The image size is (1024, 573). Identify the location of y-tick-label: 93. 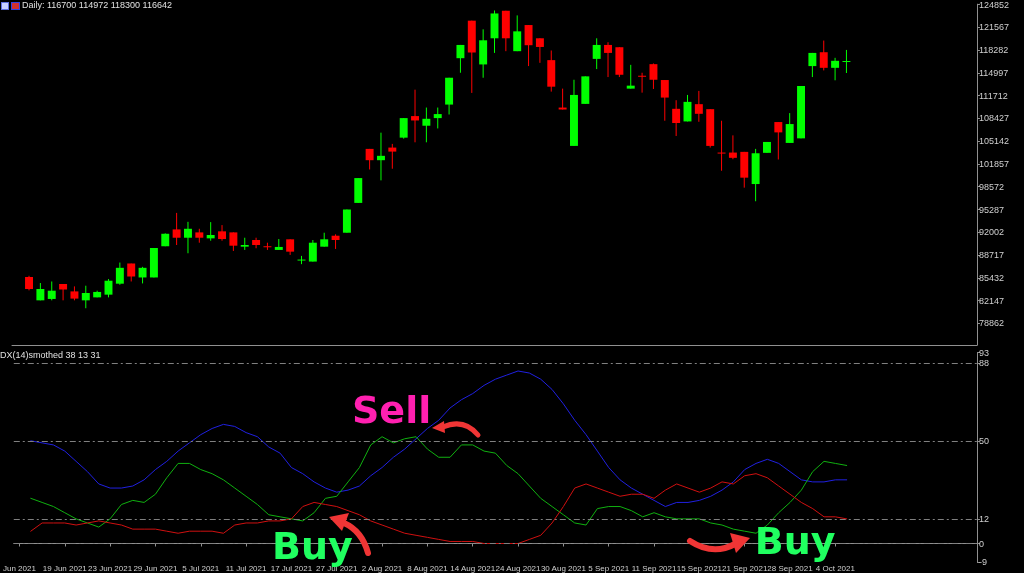
(984, 352).